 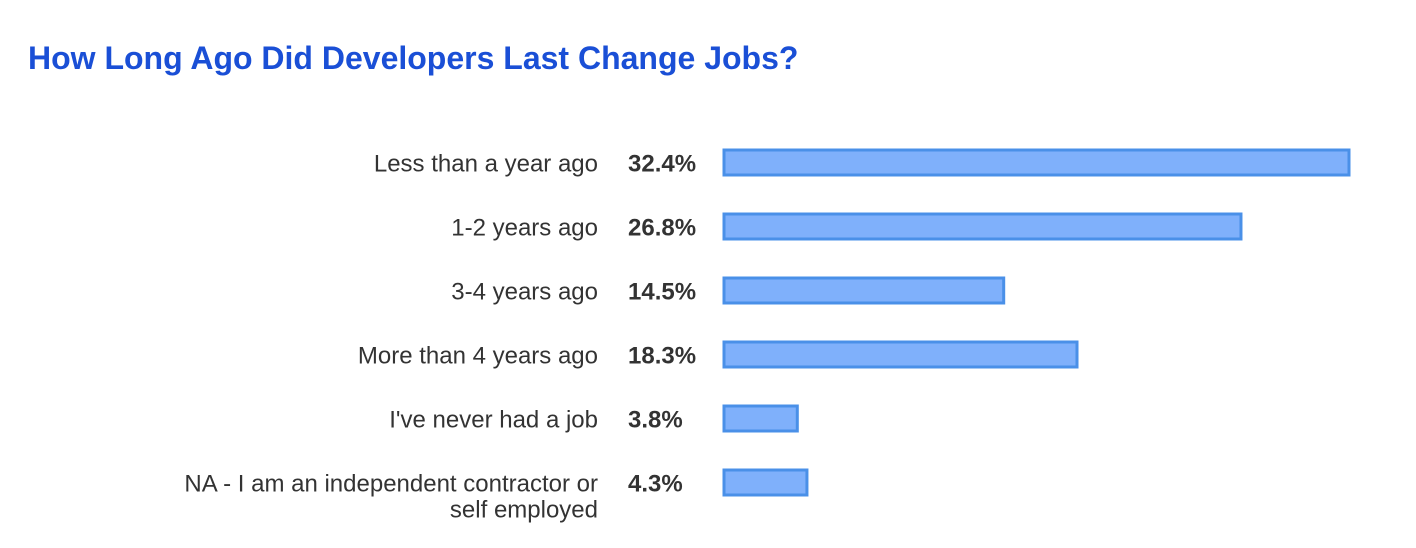 What do you see at coordinates (662, 324) in the screenshot?
I see `value-labels: 32.4% 26.8% 14.5% 18.3% 3.8% 4.3%` at bounding box center [662, 324].